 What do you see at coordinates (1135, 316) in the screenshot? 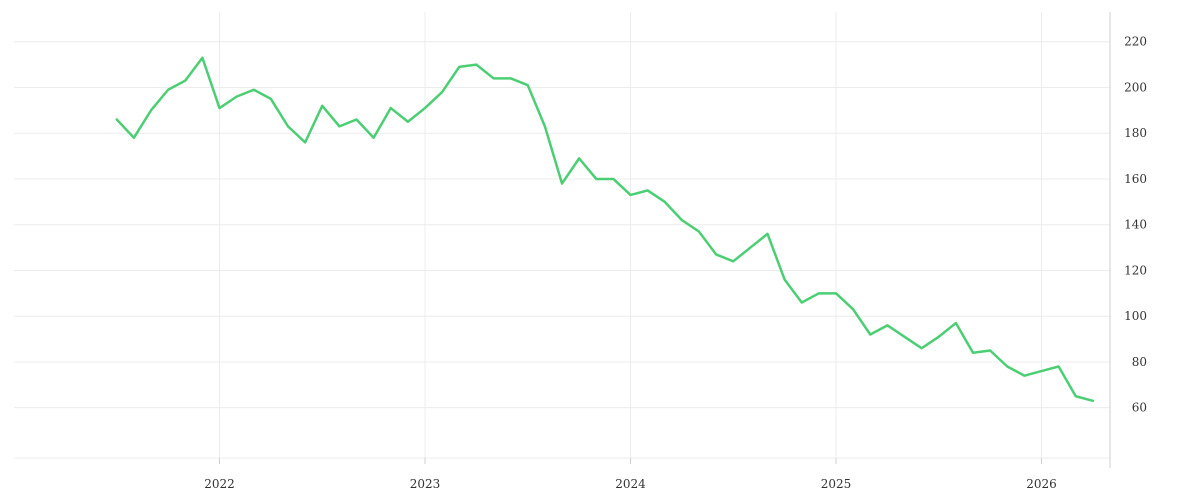
I see `y-tick-label: 100` at bounding box center [1135, 316].